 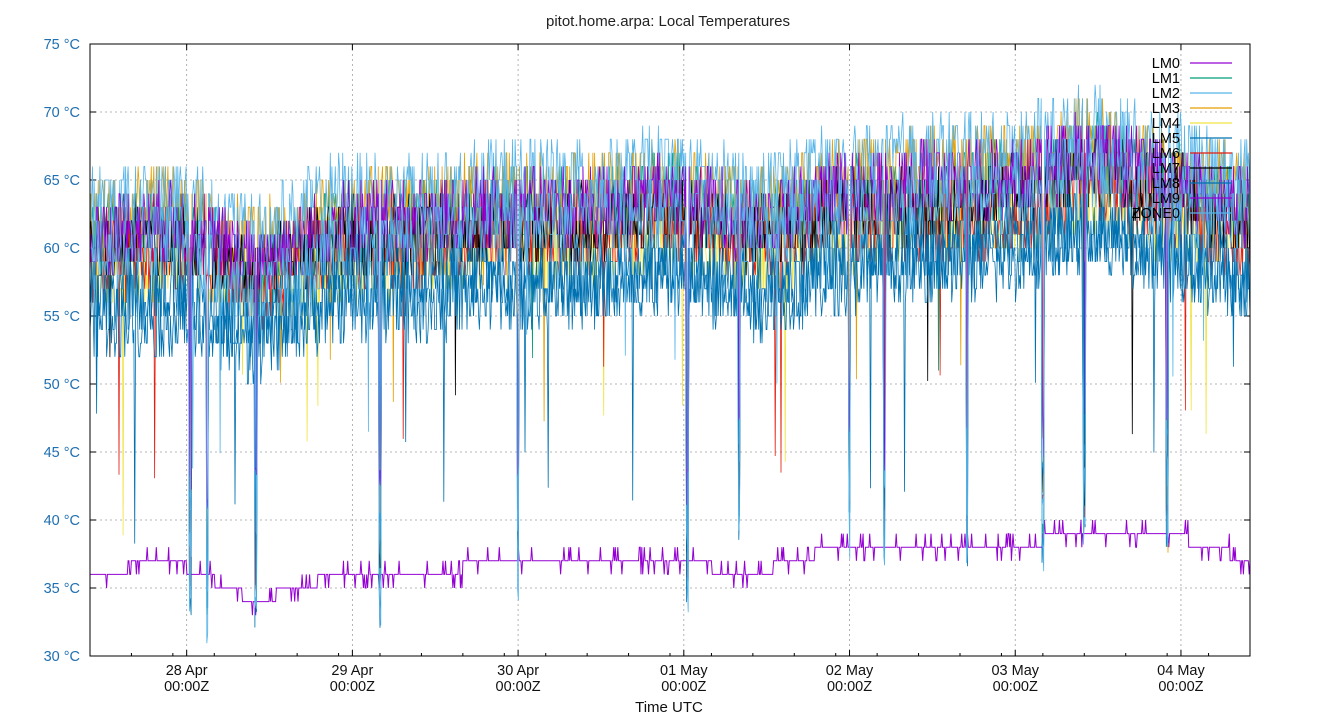 I want to click on y-tick-label: 75 °C, so click(x=62, y=45).